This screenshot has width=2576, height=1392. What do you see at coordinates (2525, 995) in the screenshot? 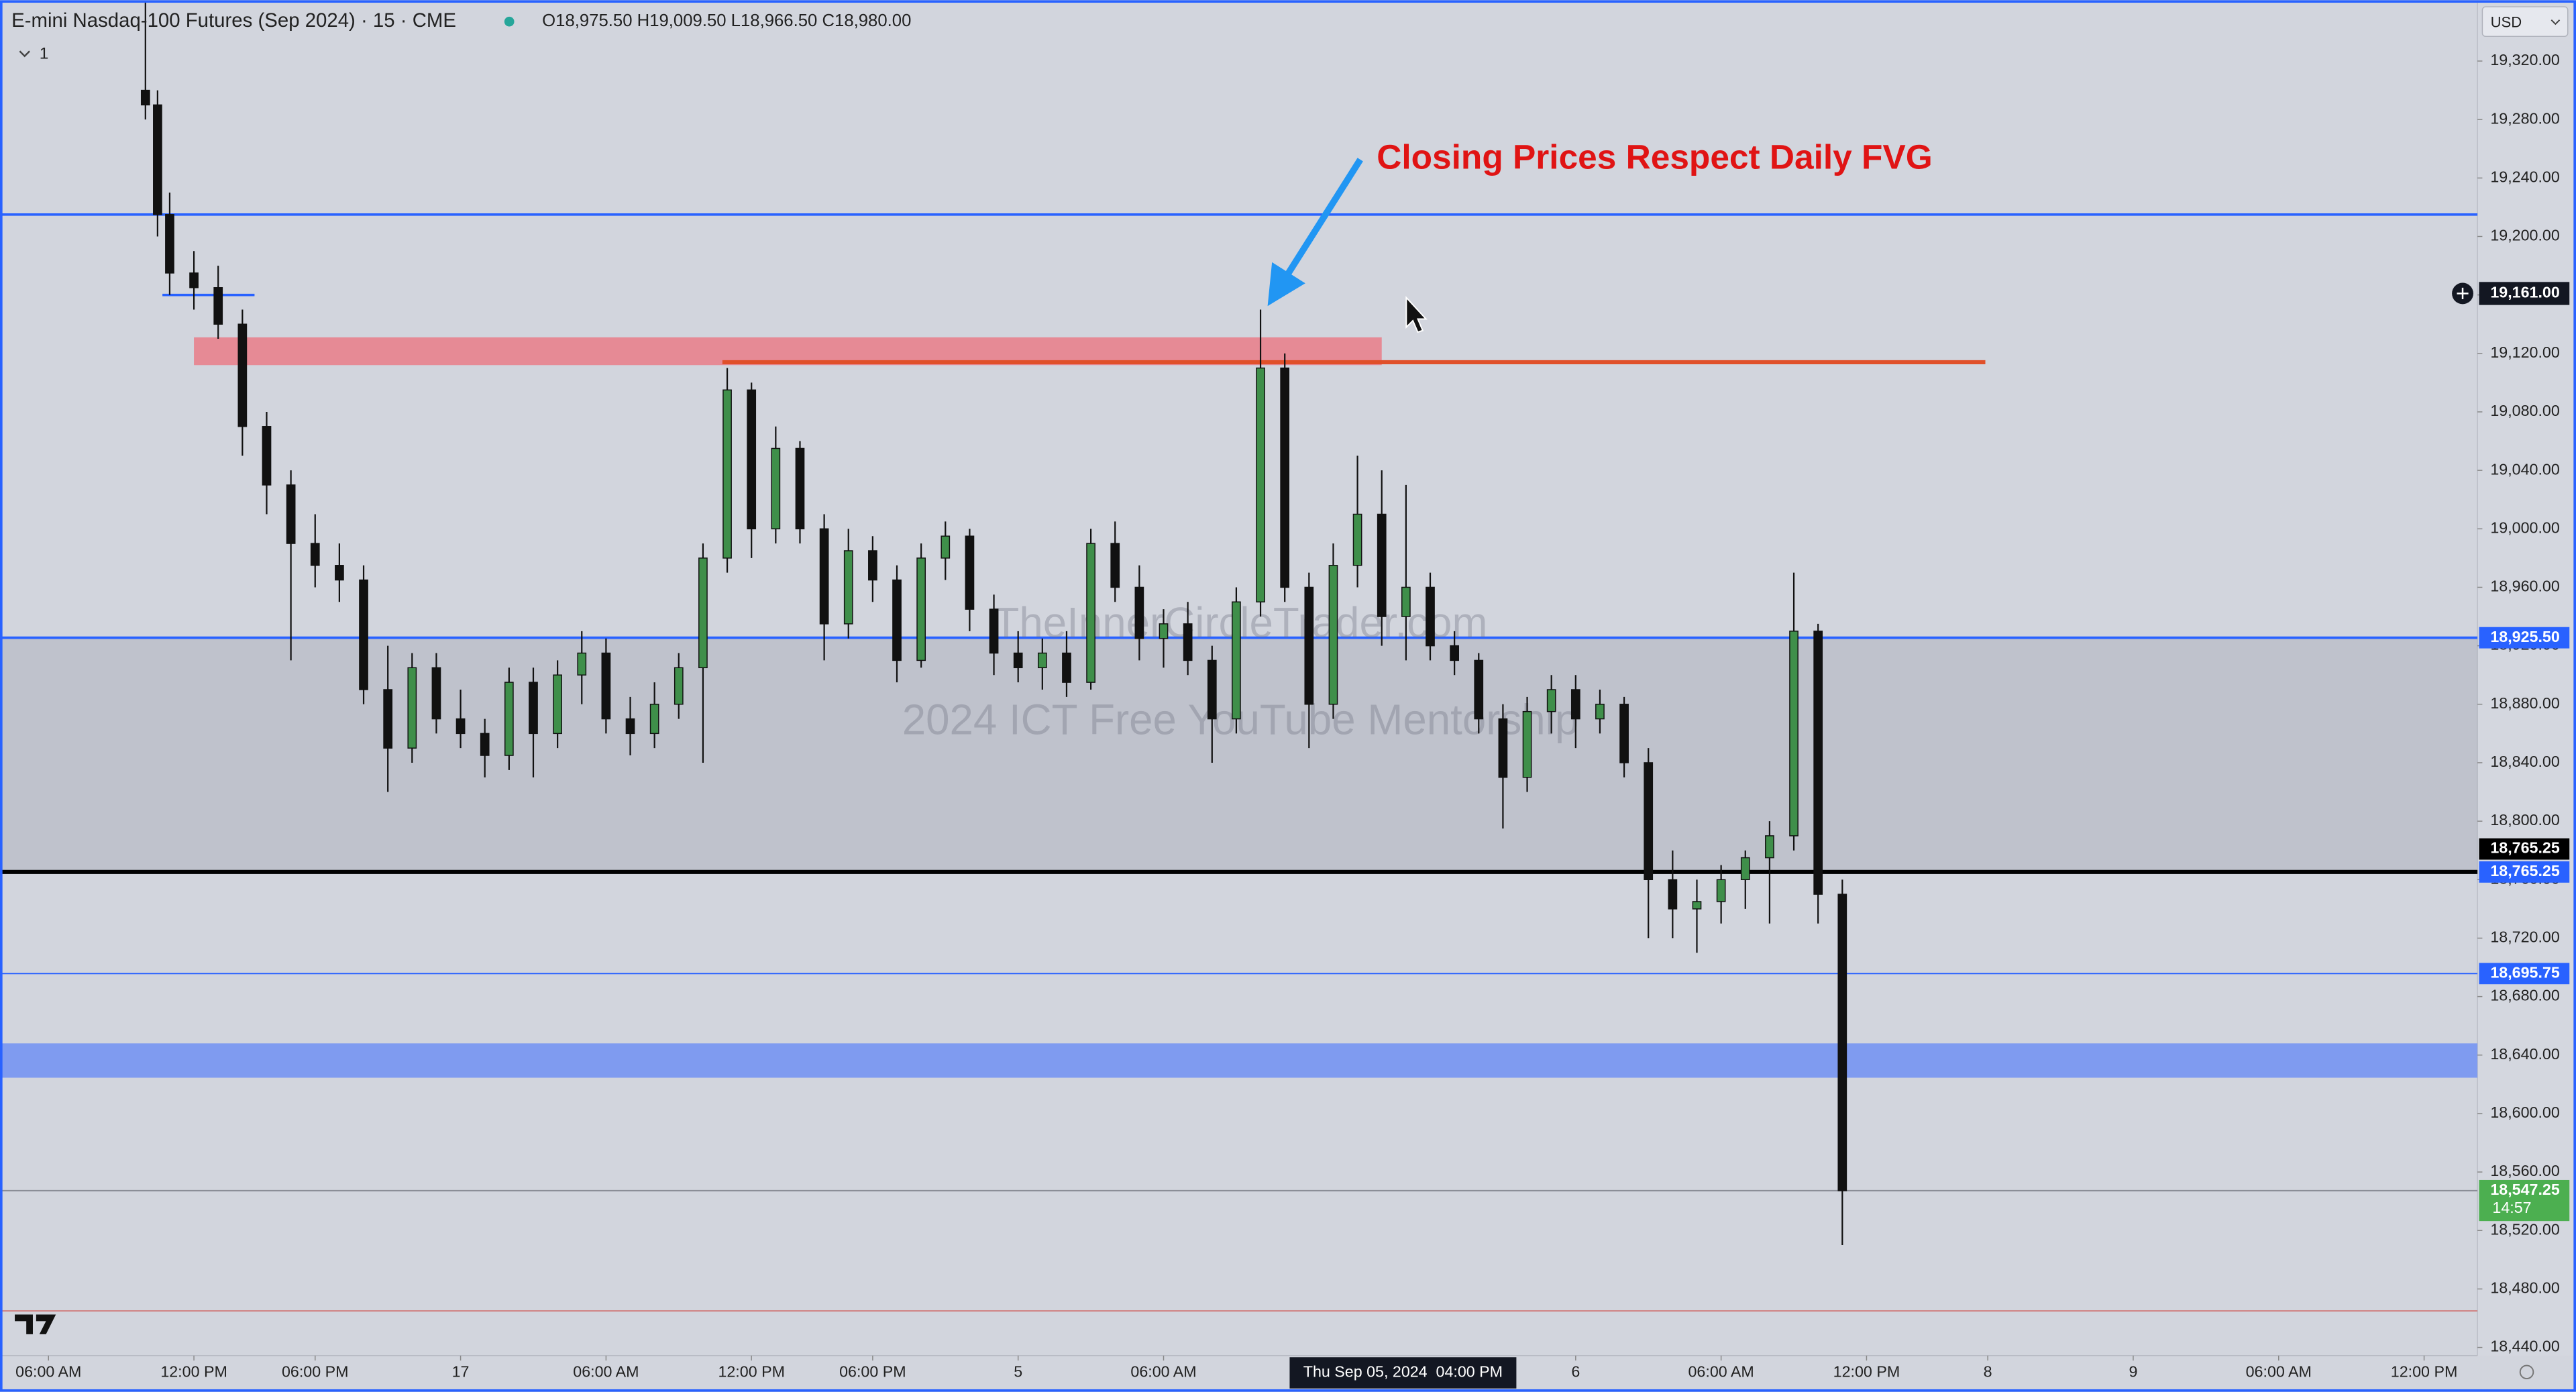
I see `y-tick-label: 18,680.00` at bounding box center [2525, 995].